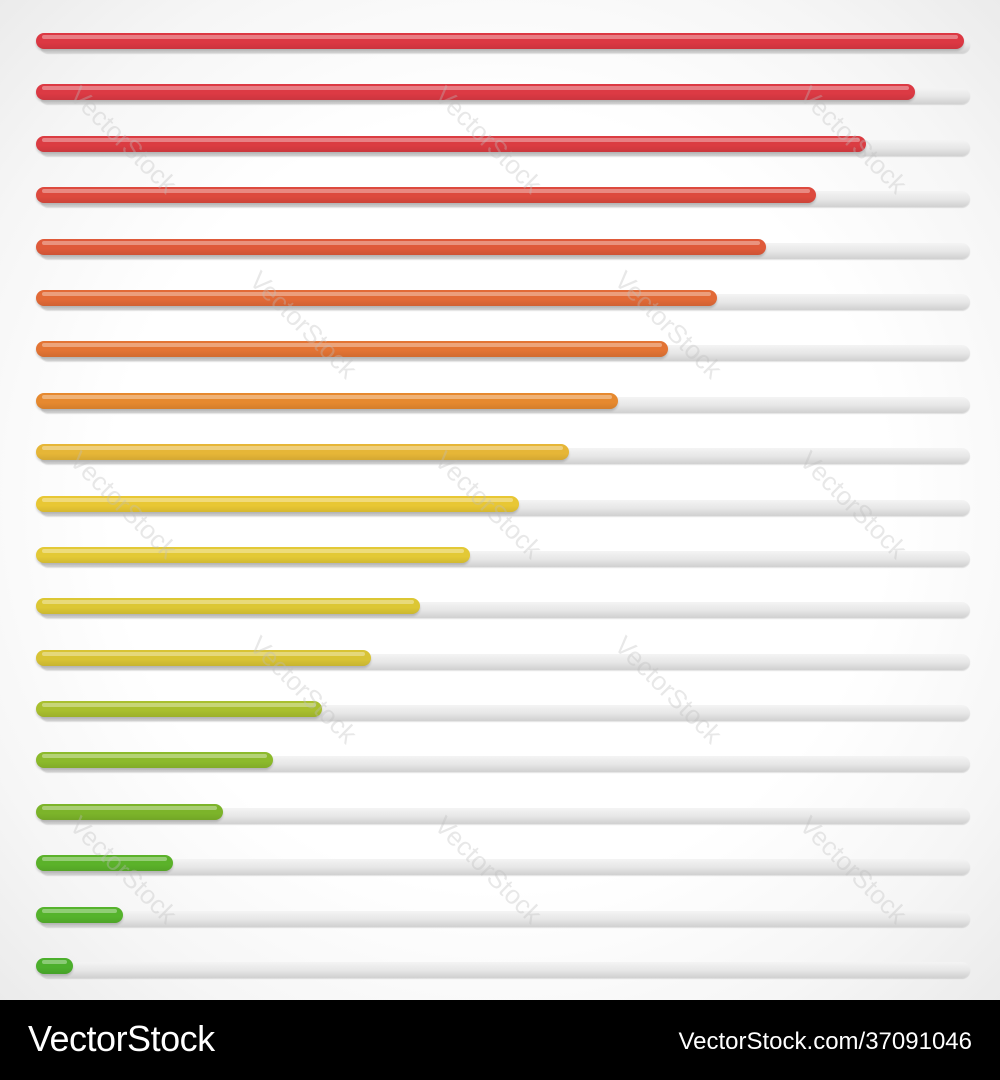  I want to click on footer-brand-logo: VectorStock, so click(121, 1038).